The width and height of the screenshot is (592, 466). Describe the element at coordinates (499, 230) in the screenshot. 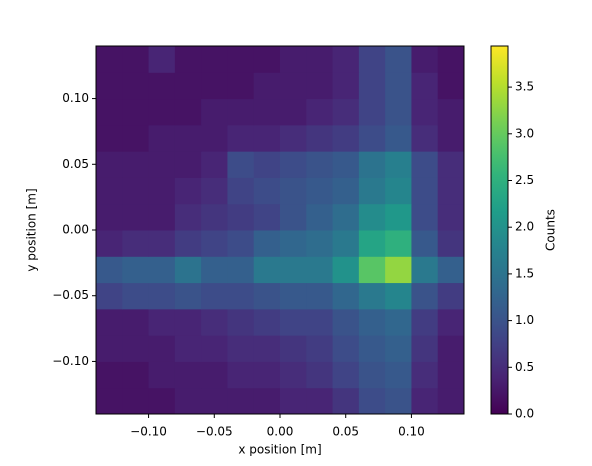

I see `colorbar` at that location.